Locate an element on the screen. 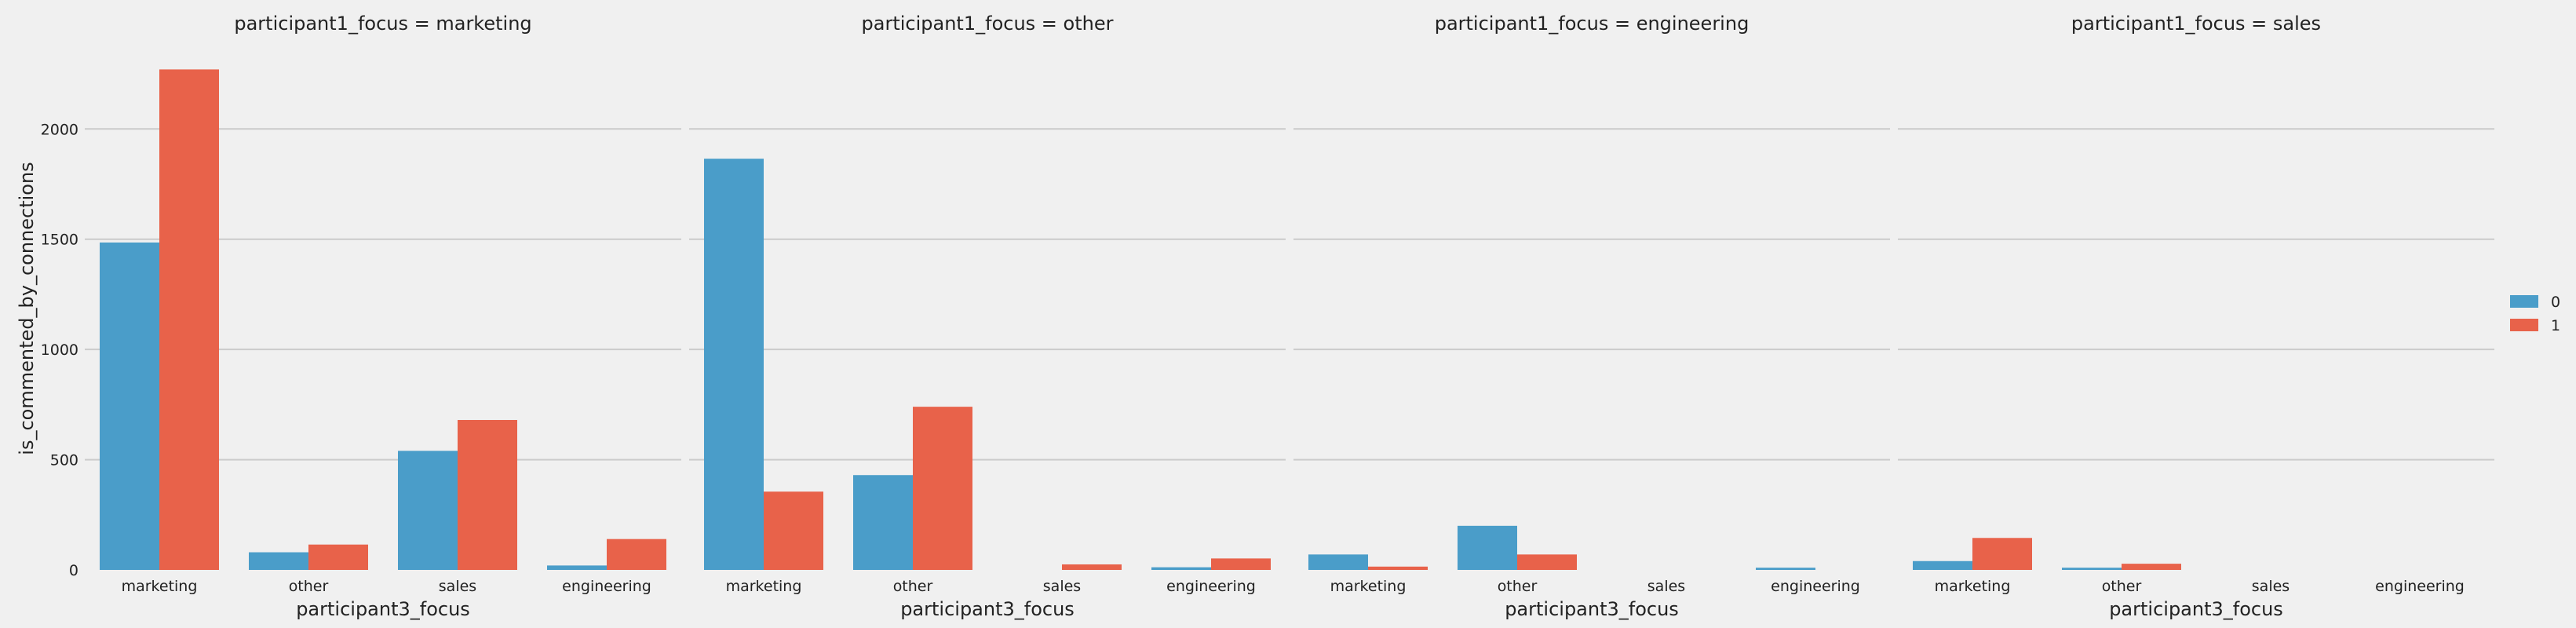 The height and width of the screenshot is (628, 2576). y-tick-label-1000: 1000 is located at coordinates (59, 350).